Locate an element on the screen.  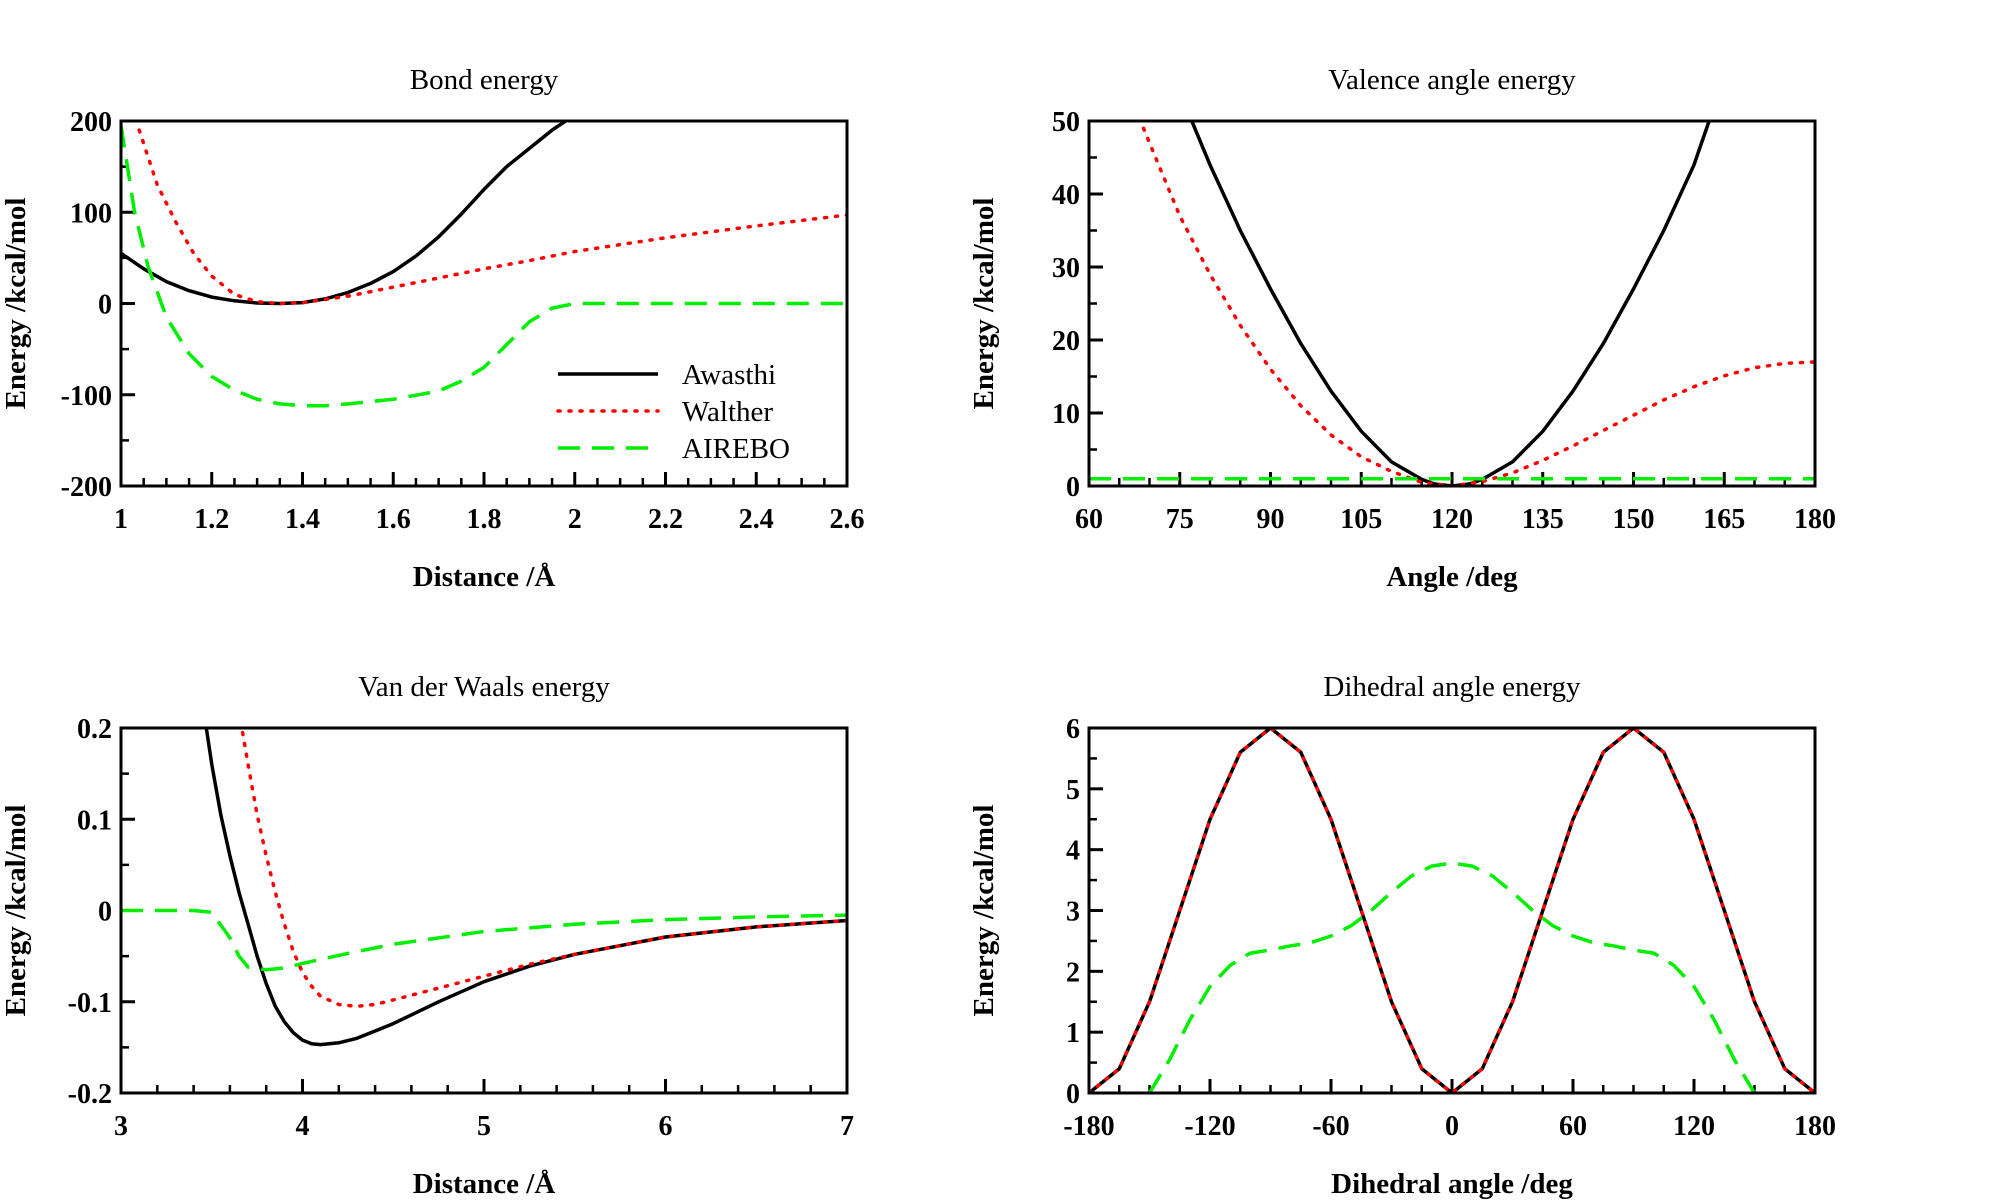
y-tick-label: 4 is located at coordinates (1073, 851).